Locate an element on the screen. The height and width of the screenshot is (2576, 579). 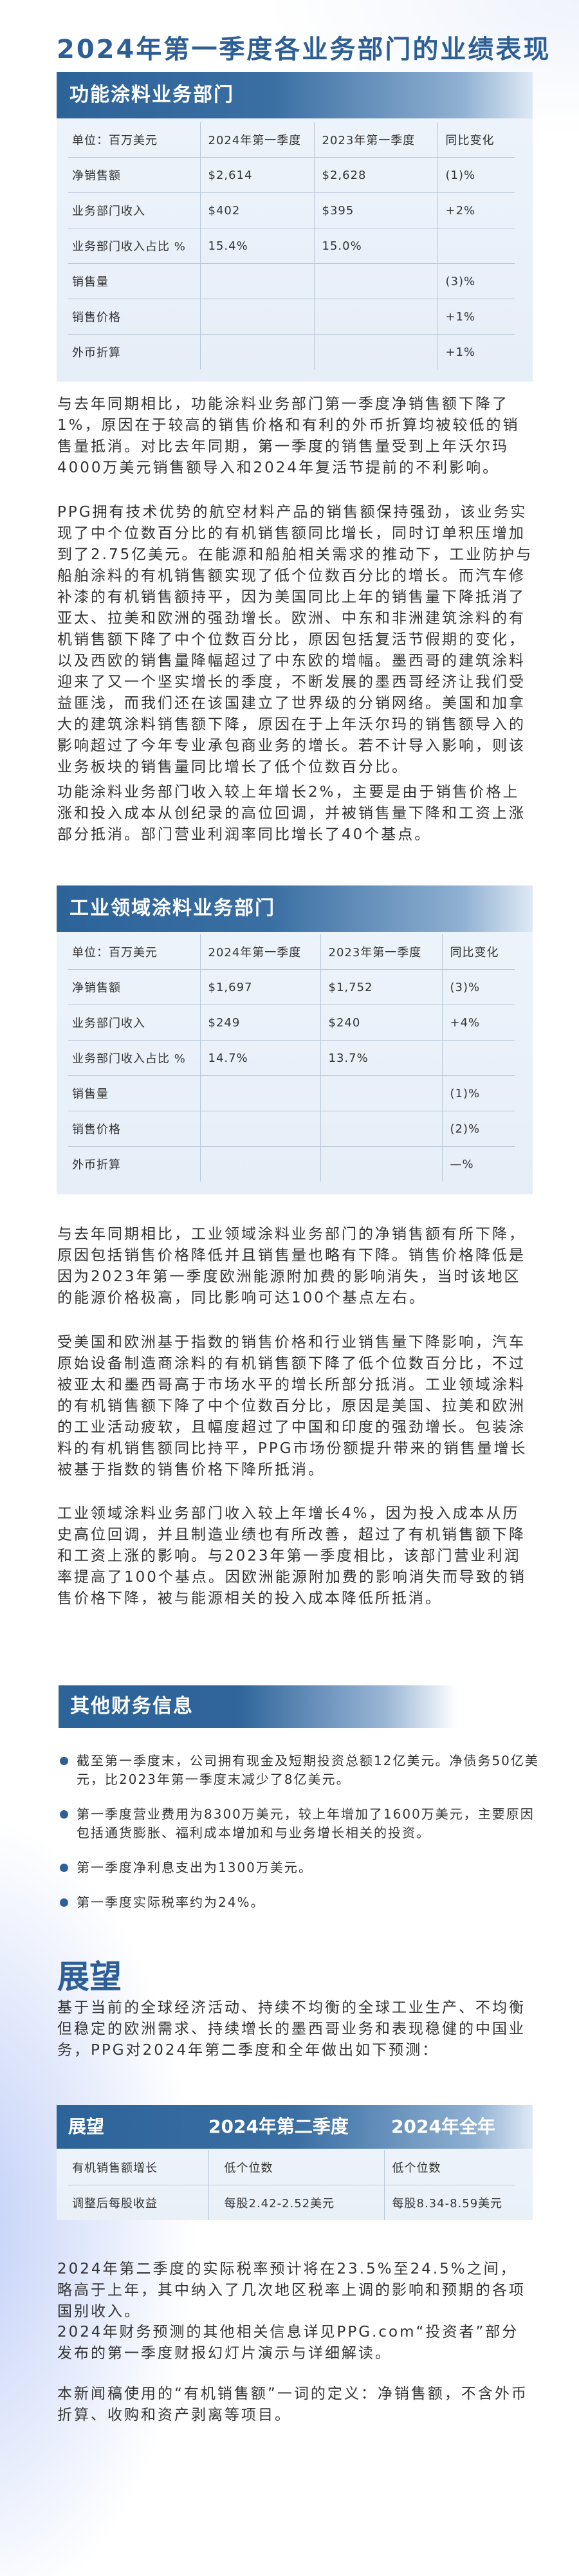
table-row: 销售价格 +1% is located at coordinates (291, 317).